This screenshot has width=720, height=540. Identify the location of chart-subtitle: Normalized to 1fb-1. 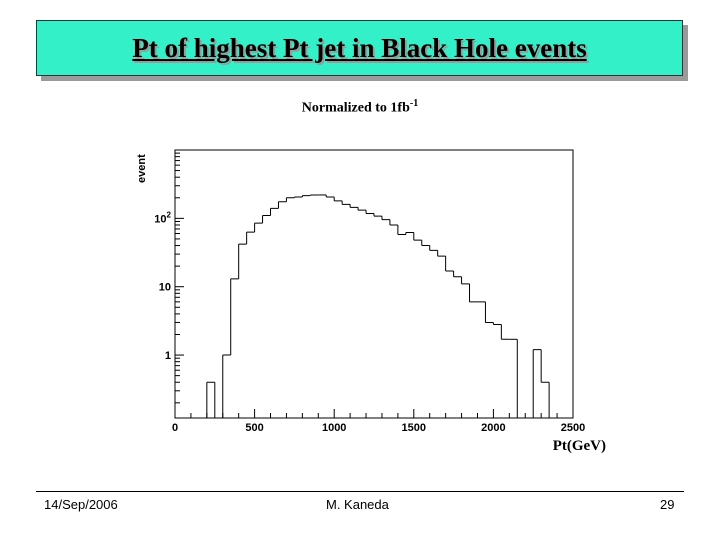
(360, 107).